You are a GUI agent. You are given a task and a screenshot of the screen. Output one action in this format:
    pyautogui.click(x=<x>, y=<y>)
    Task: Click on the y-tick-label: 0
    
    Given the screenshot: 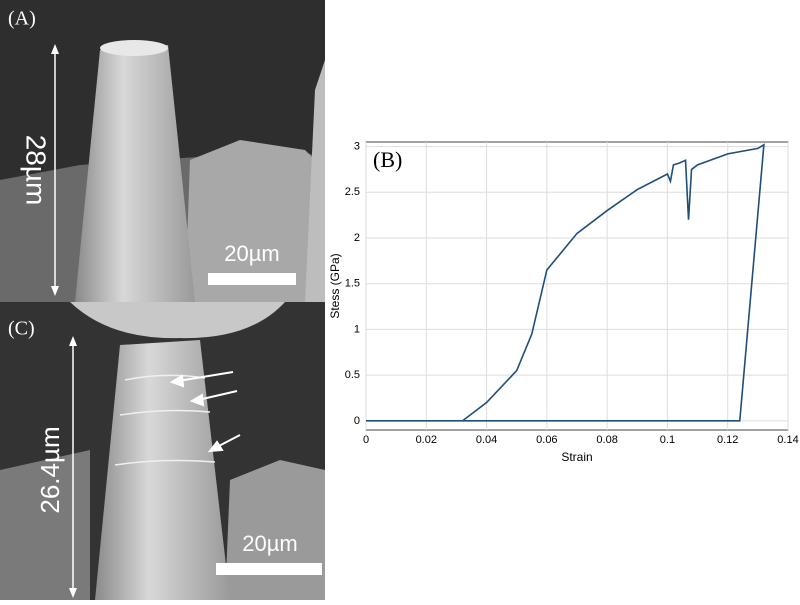 What is the action you would take?
    pyautogui.click(x=357, y=421)
    